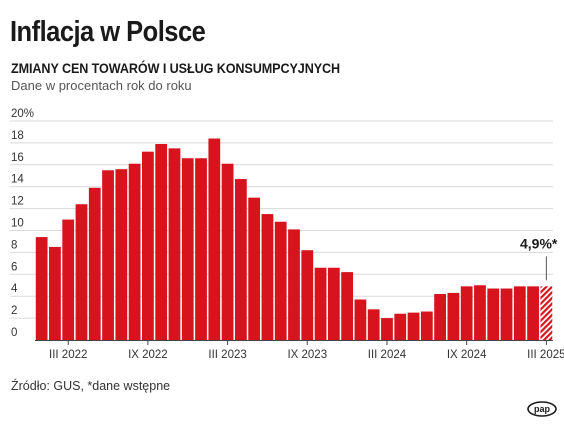 The width and height of the screenshot is (564, 429). I want to click on pap-logo: pap, so click(542, 409).